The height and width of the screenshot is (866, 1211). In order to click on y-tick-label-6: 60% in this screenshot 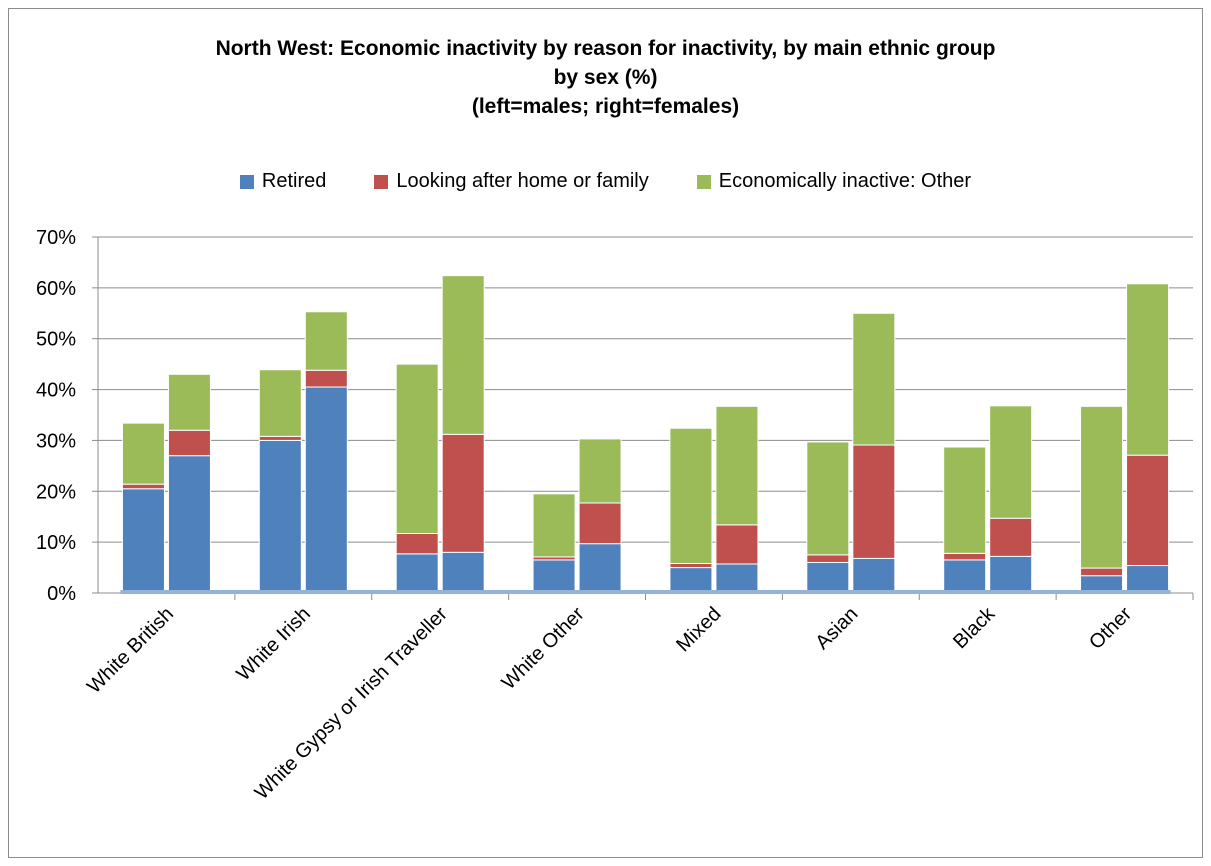, I will do `click(56, 289)`.